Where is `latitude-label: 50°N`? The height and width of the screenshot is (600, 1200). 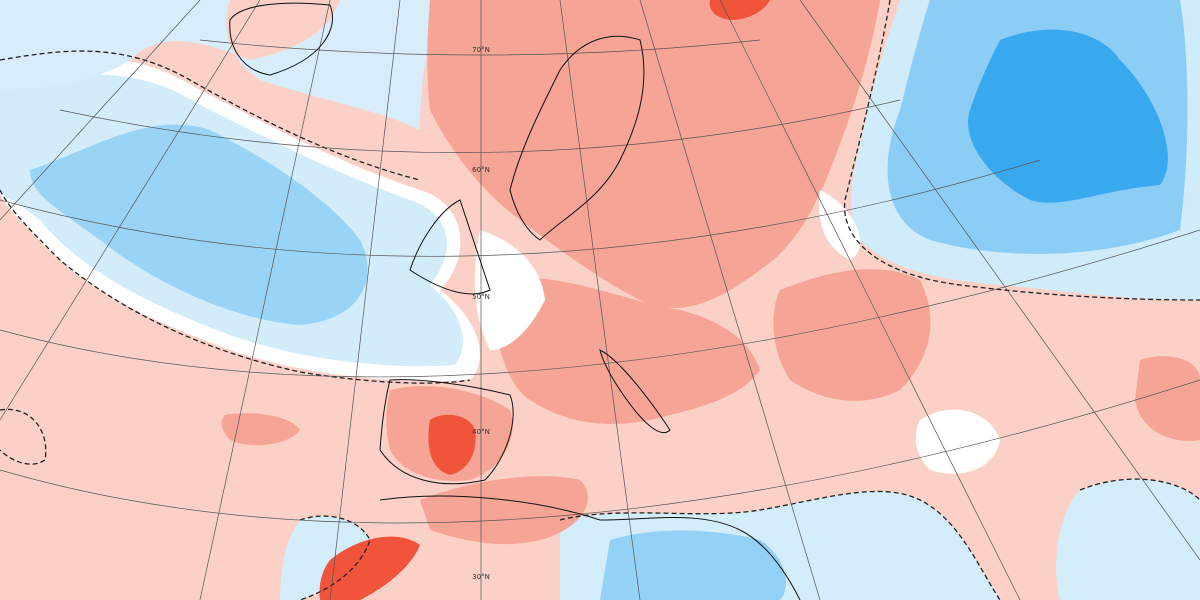 latitude-label: 50°N is located at coordinates (481, 297).